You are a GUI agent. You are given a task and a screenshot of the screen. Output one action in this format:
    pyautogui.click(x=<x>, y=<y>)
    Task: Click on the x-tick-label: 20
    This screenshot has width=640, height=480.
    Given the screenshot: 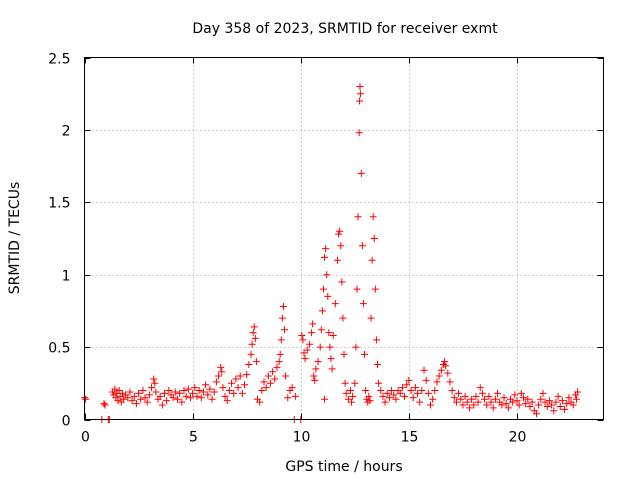 What is the action you would take?
    pyautogui.click(x=518, y=438)
    